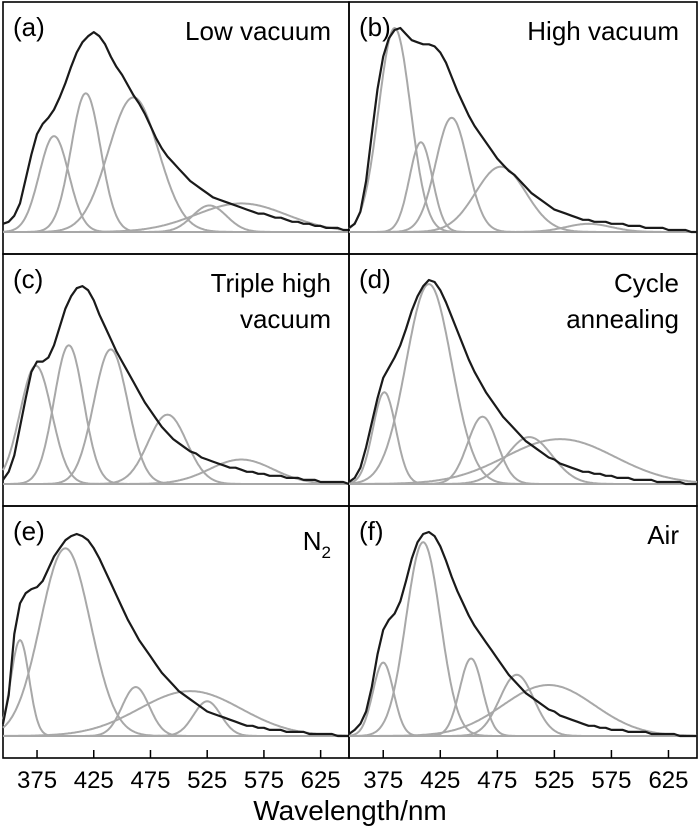  Describe the element at coordinates (258, 31) in the screenshot. I see `panel-title: Low vacuum` at that location.